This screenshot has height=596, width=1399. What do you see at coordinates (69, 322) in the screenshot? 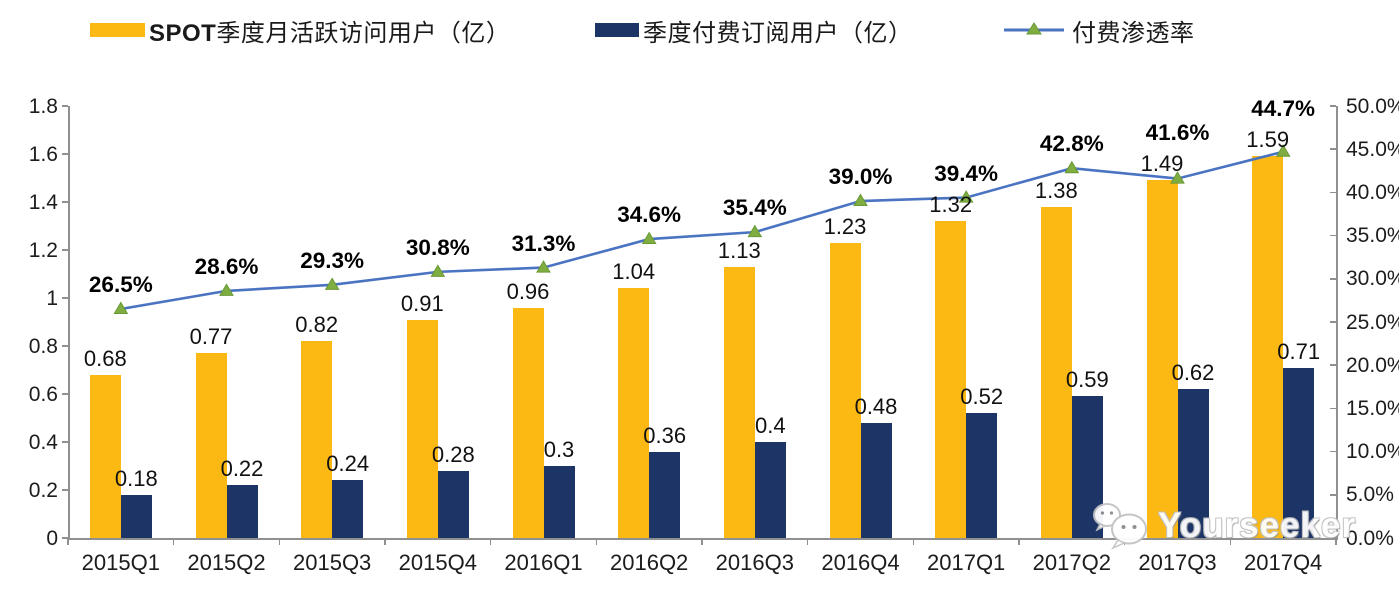
I see `y-axis-left` at bounding box center [69, 322].